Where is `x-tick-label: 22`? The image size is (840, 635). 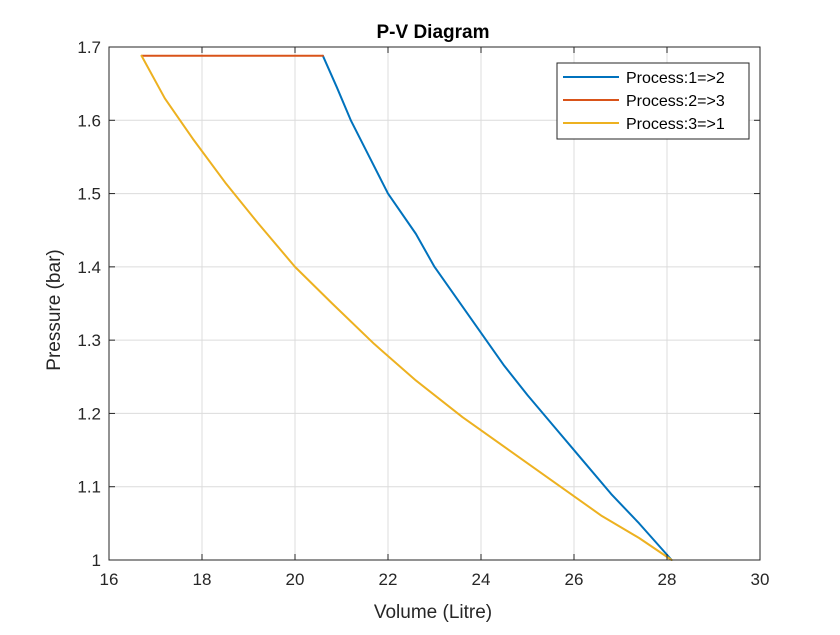 x-tick-label: 22 is located at coordinates (388, 579).